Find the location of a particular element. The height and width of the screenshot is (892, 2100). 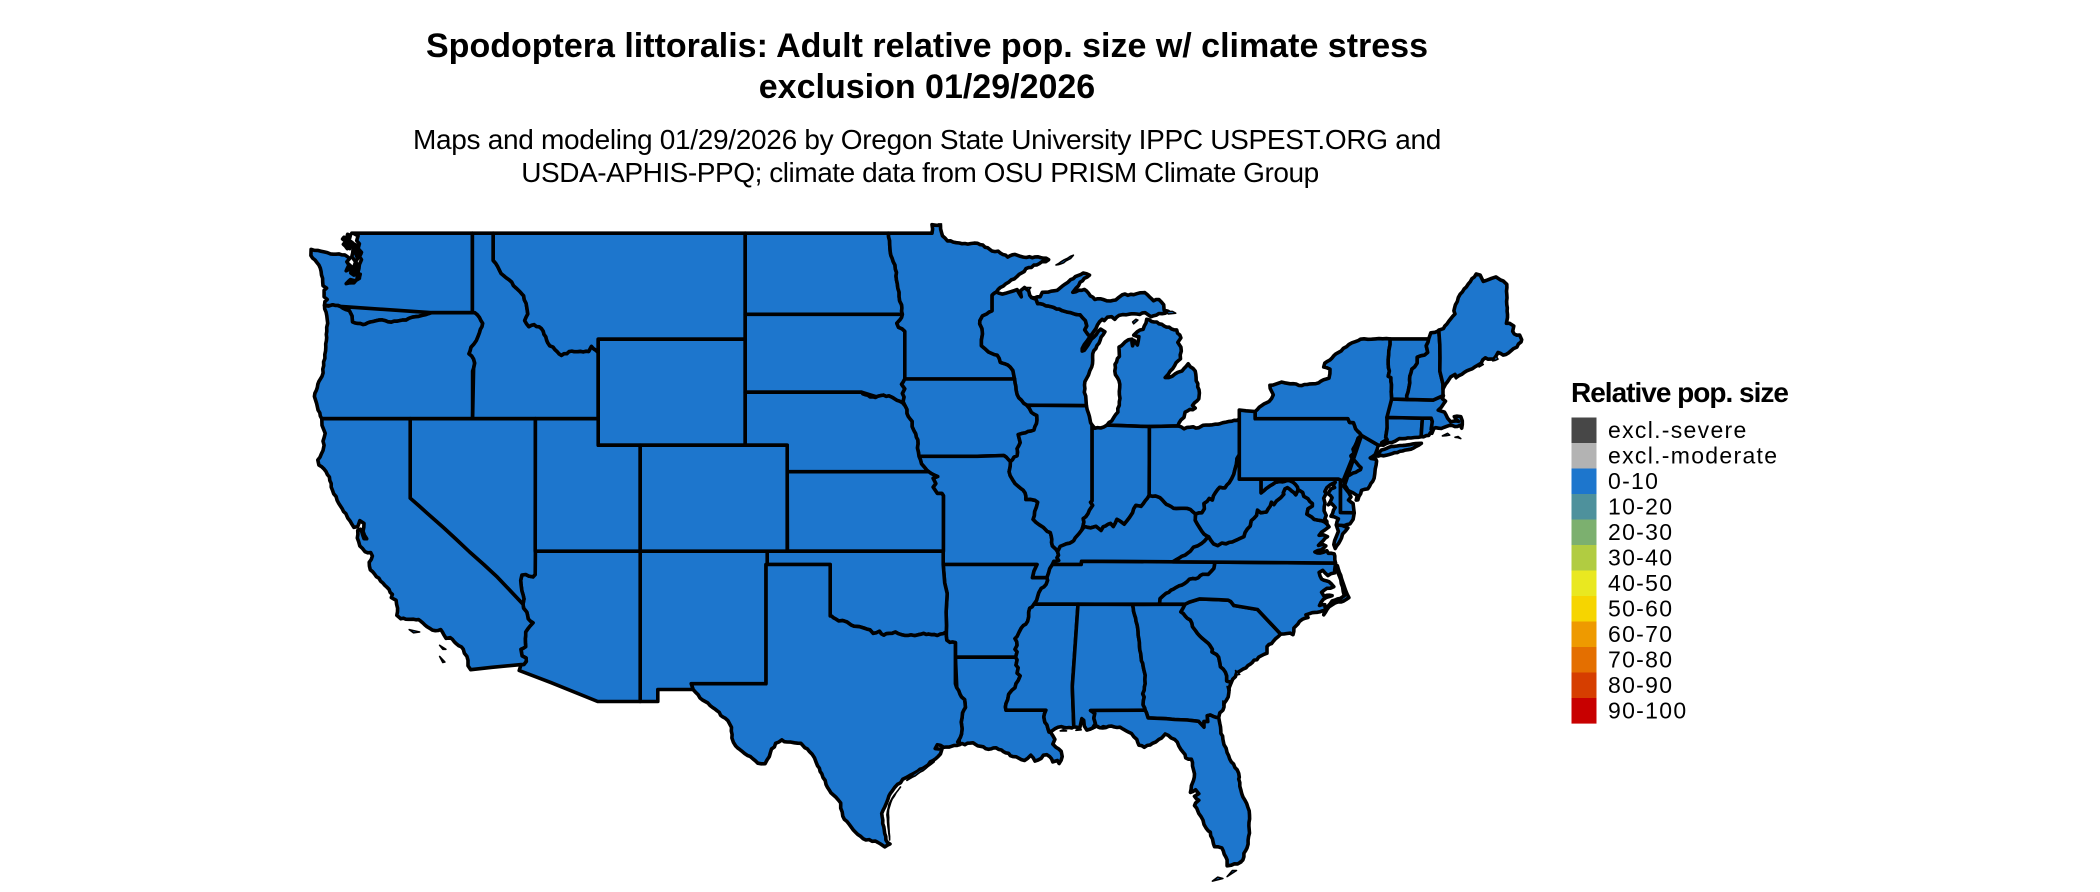

svg-text: 60-70 is located at coordinates (1640, 634).